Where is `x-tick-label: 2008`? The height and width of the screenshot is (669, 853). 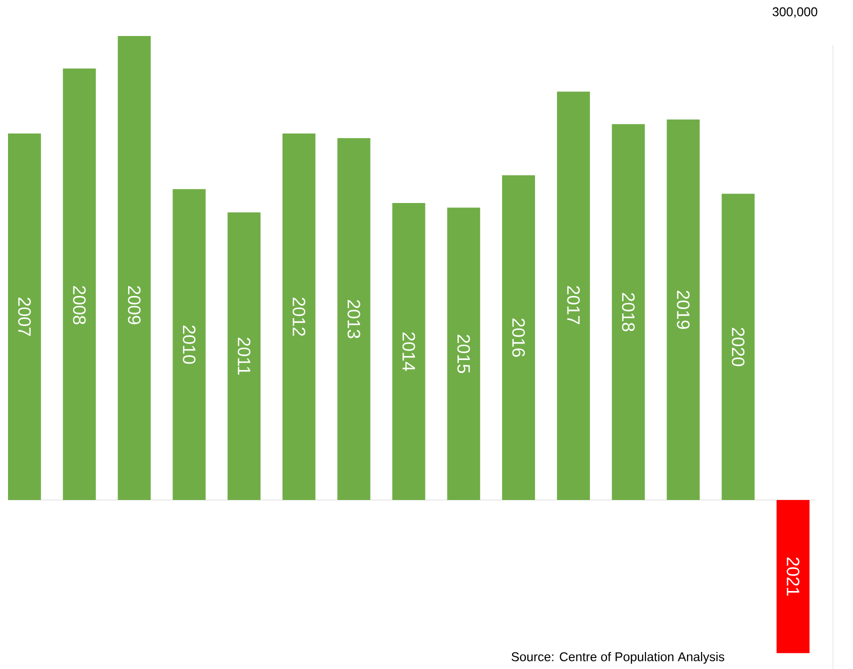 x-tick-label: 2008 is located at coordinates (79, 305).